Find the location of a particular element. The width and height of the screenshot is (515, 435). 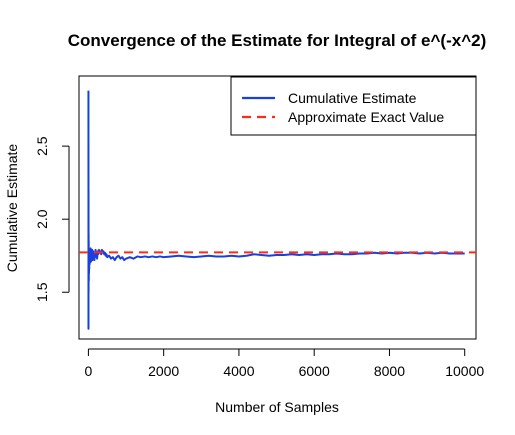

x-tick-label: 4000 is located at coordinates (238, 371).